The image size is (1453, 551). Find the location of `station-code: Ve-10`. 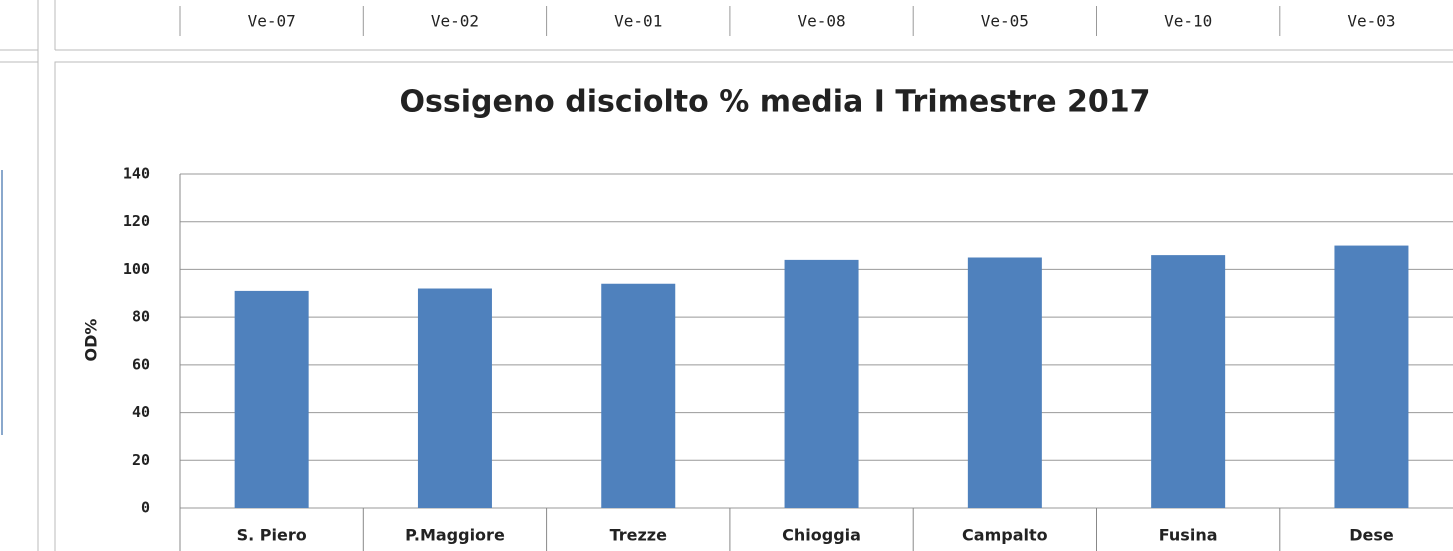

station-code: Ve-10 is located at coordinates (1188, 21).